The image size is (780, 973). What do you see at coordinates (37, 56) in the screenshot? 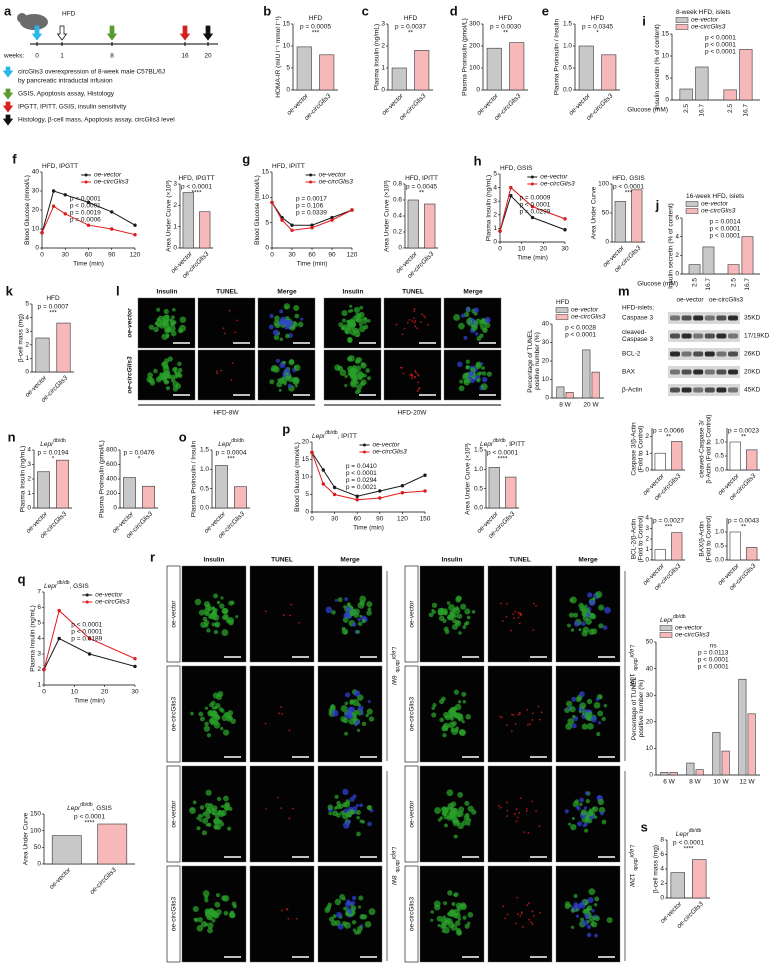
I see `week-label: 0` at bounding box center [37, 56].